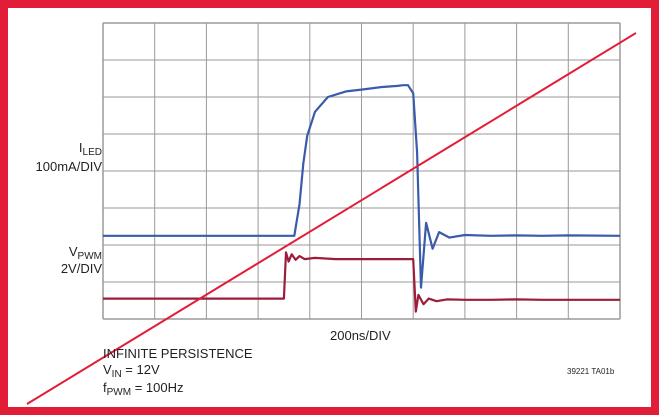 The image size is (659, 415). What do you see at coordinates (116, 374) in the screenshot?
I see `vin-sub: IN` at bounding box center [116, 374].